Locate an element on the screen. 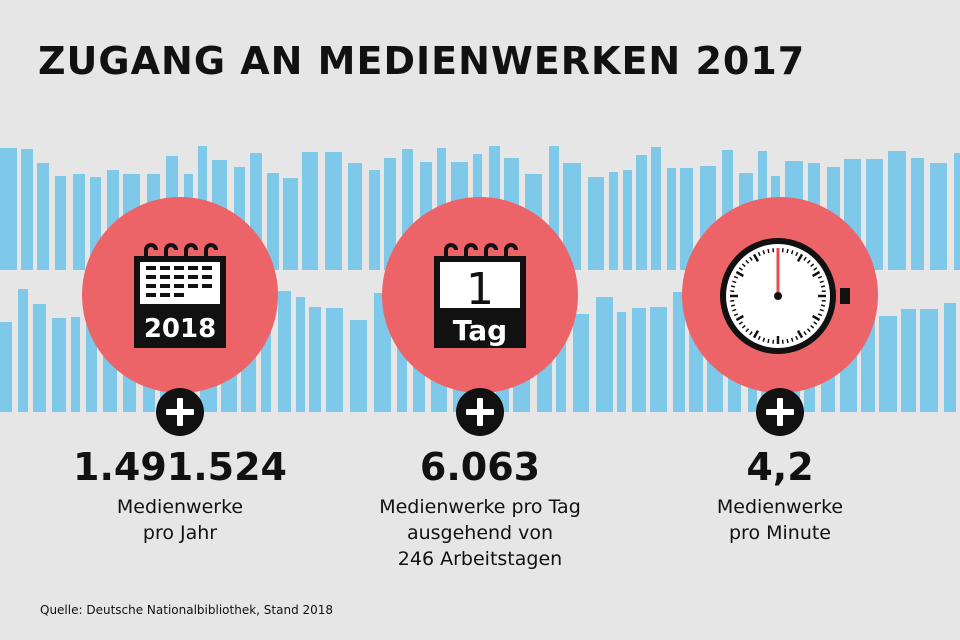 This screenshot has width=960, height=640. stopwatch-icon is located at coordinates (785, 296).